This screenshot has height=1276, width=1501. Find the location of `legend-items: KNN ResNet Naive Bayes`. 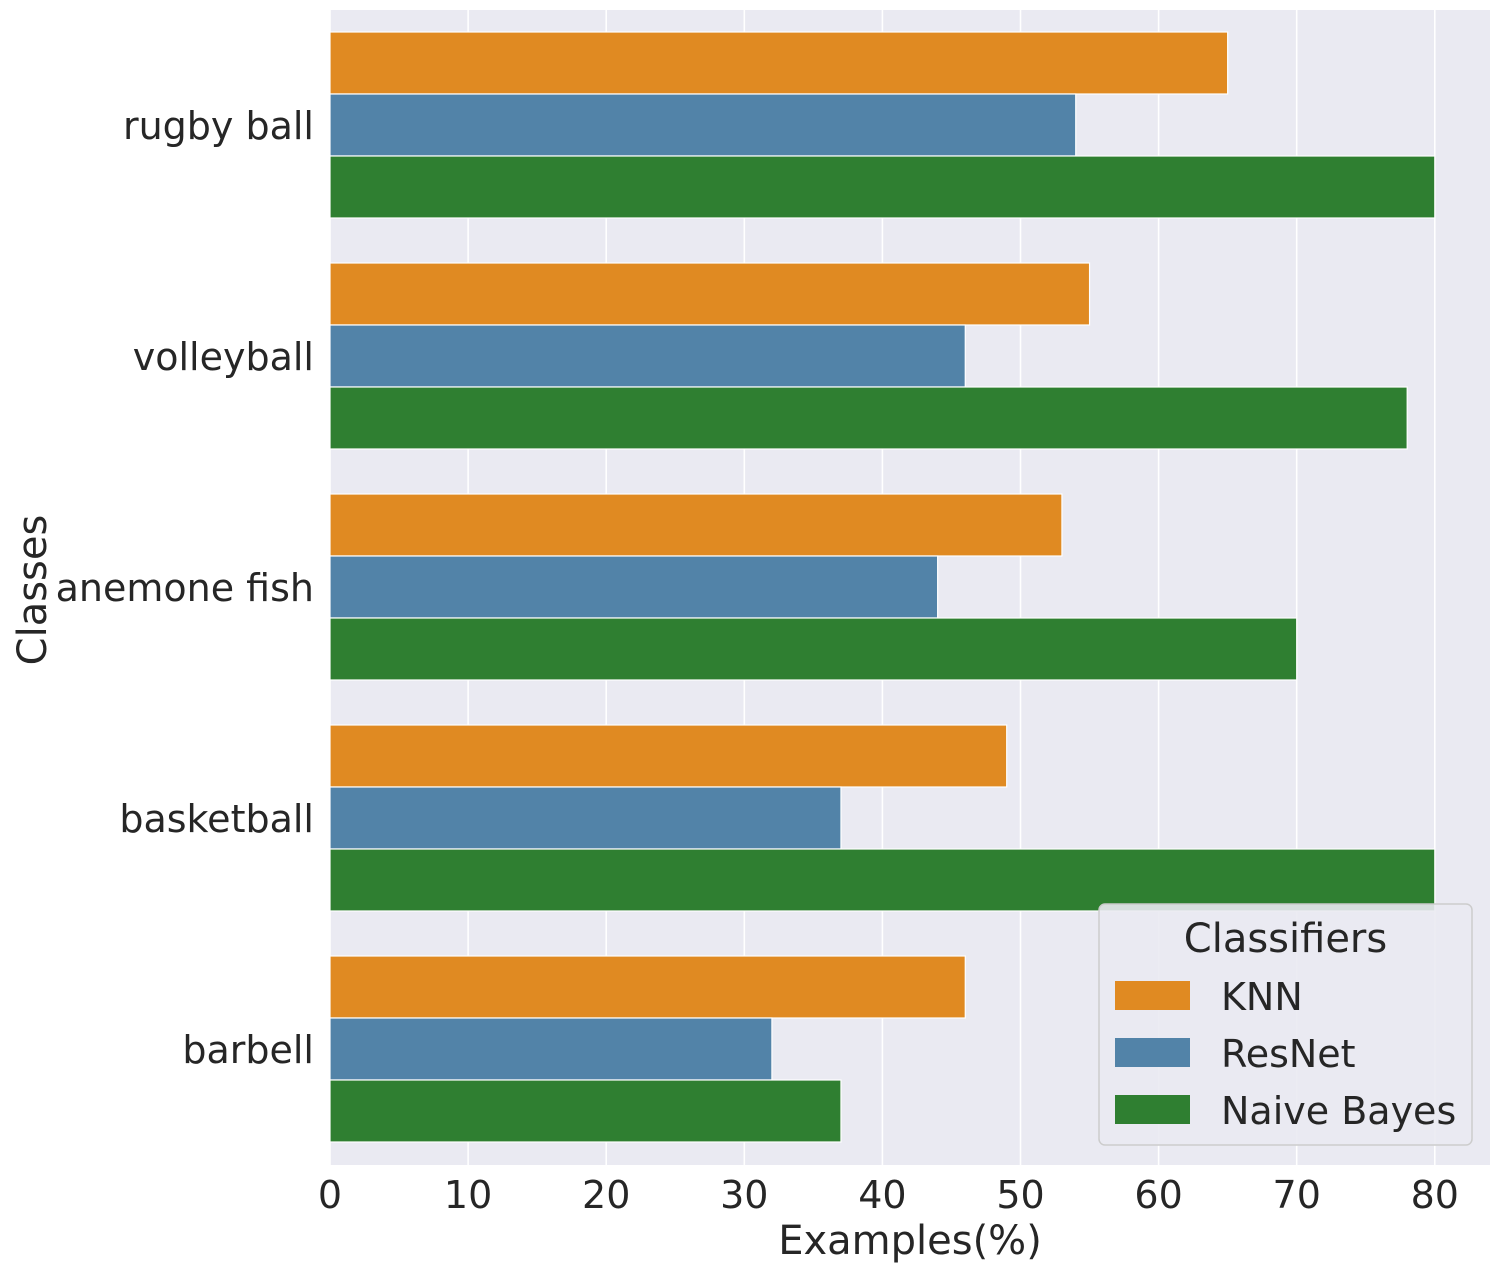

legend-items: KNN ResNet Naive Bayes is located at coordinates (1285, 1054).